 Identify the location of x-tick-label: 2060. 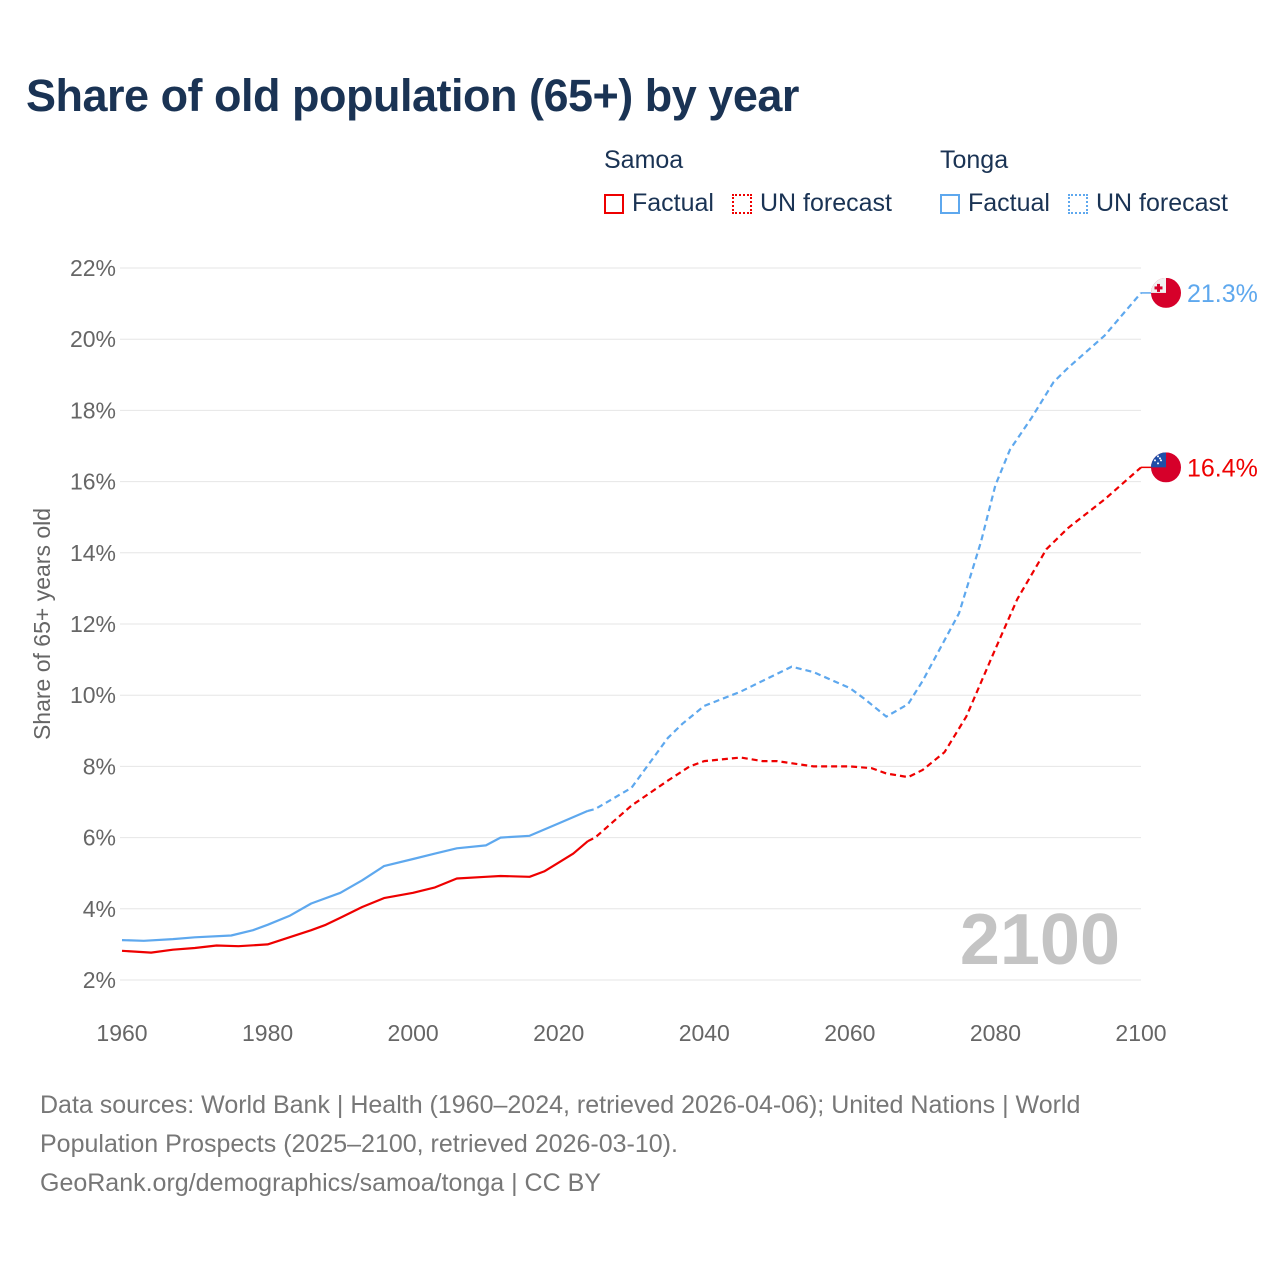
(849, 1033).